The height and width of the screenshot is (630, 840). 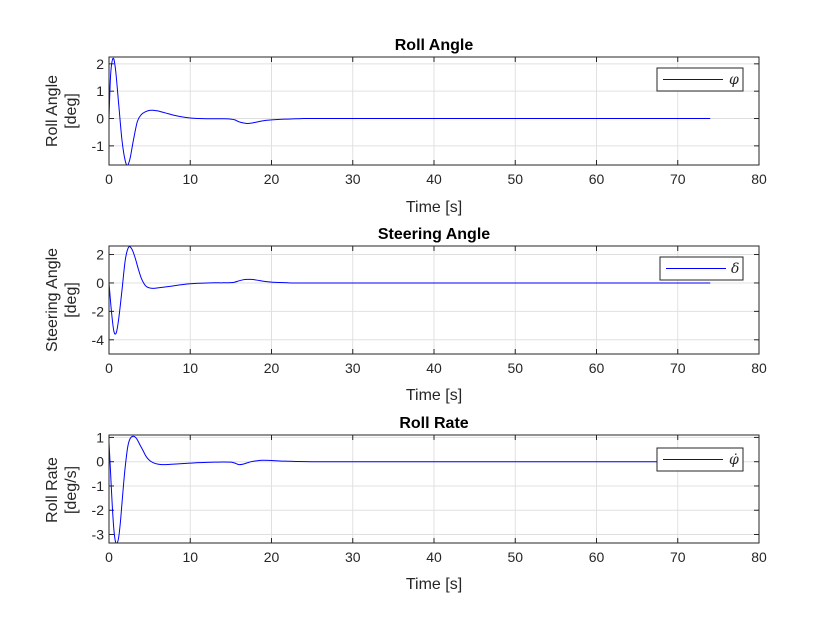 I want to click on roll-rate-ylabel-line2: [deg/s], so click(x=71, y=490).